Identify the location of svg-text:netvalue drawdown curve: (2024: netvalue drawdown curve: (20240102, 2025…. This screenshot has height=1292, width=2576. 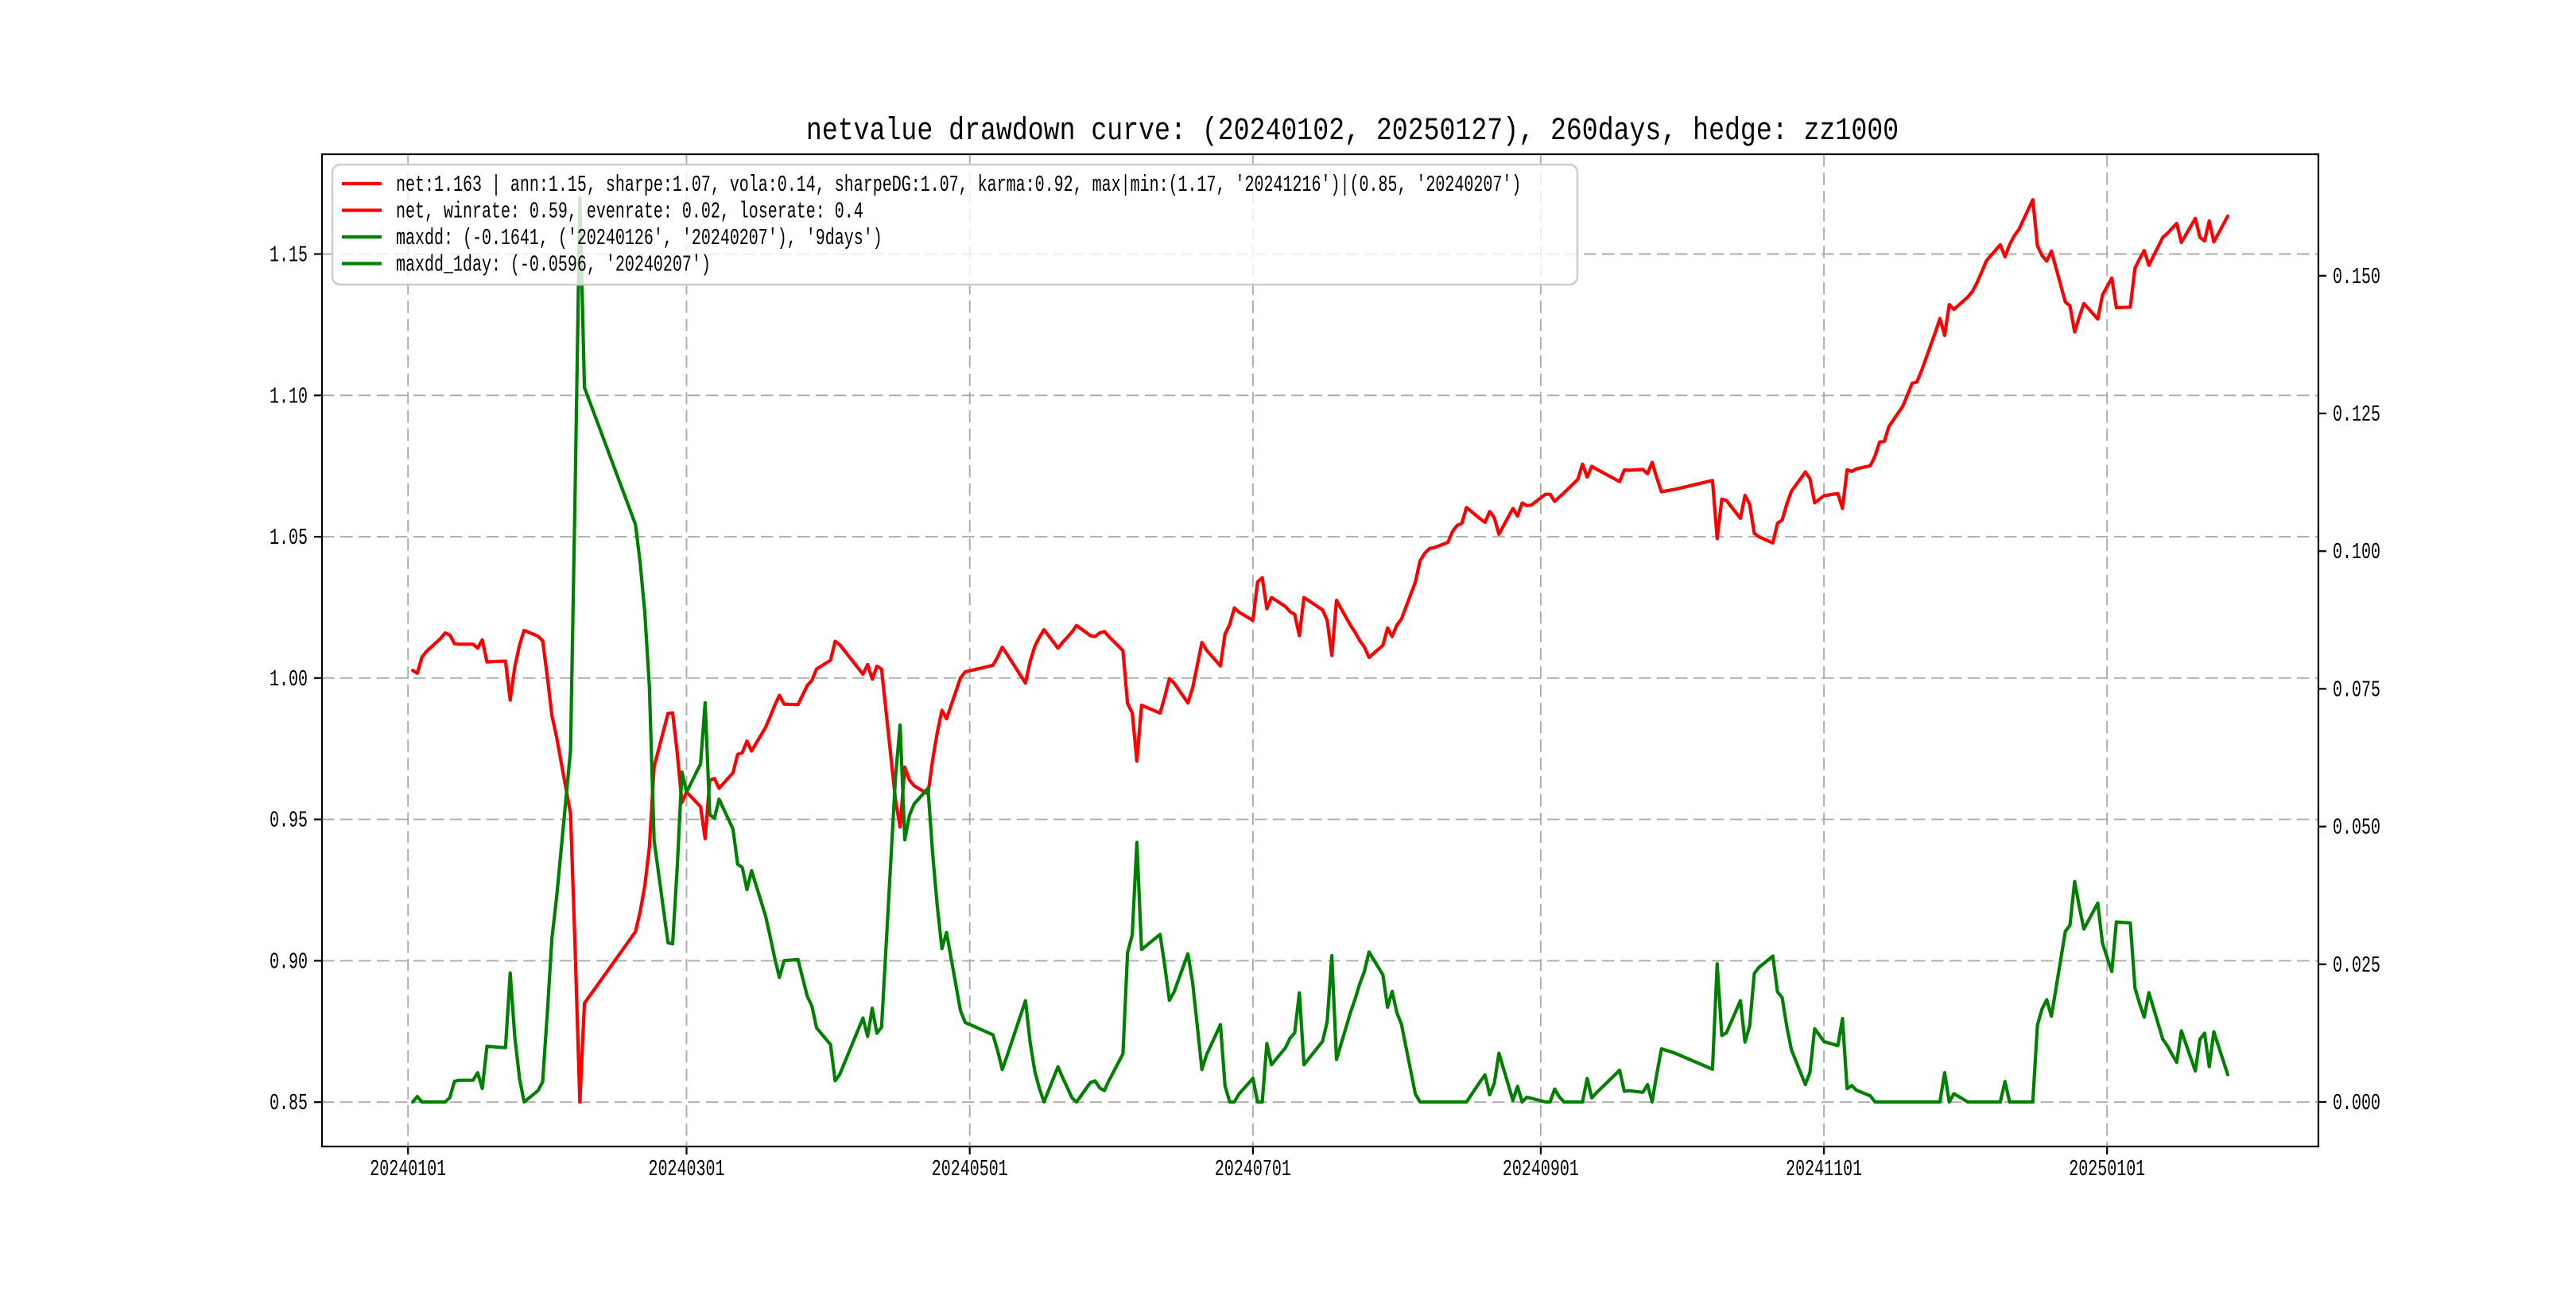
(1352, 131).